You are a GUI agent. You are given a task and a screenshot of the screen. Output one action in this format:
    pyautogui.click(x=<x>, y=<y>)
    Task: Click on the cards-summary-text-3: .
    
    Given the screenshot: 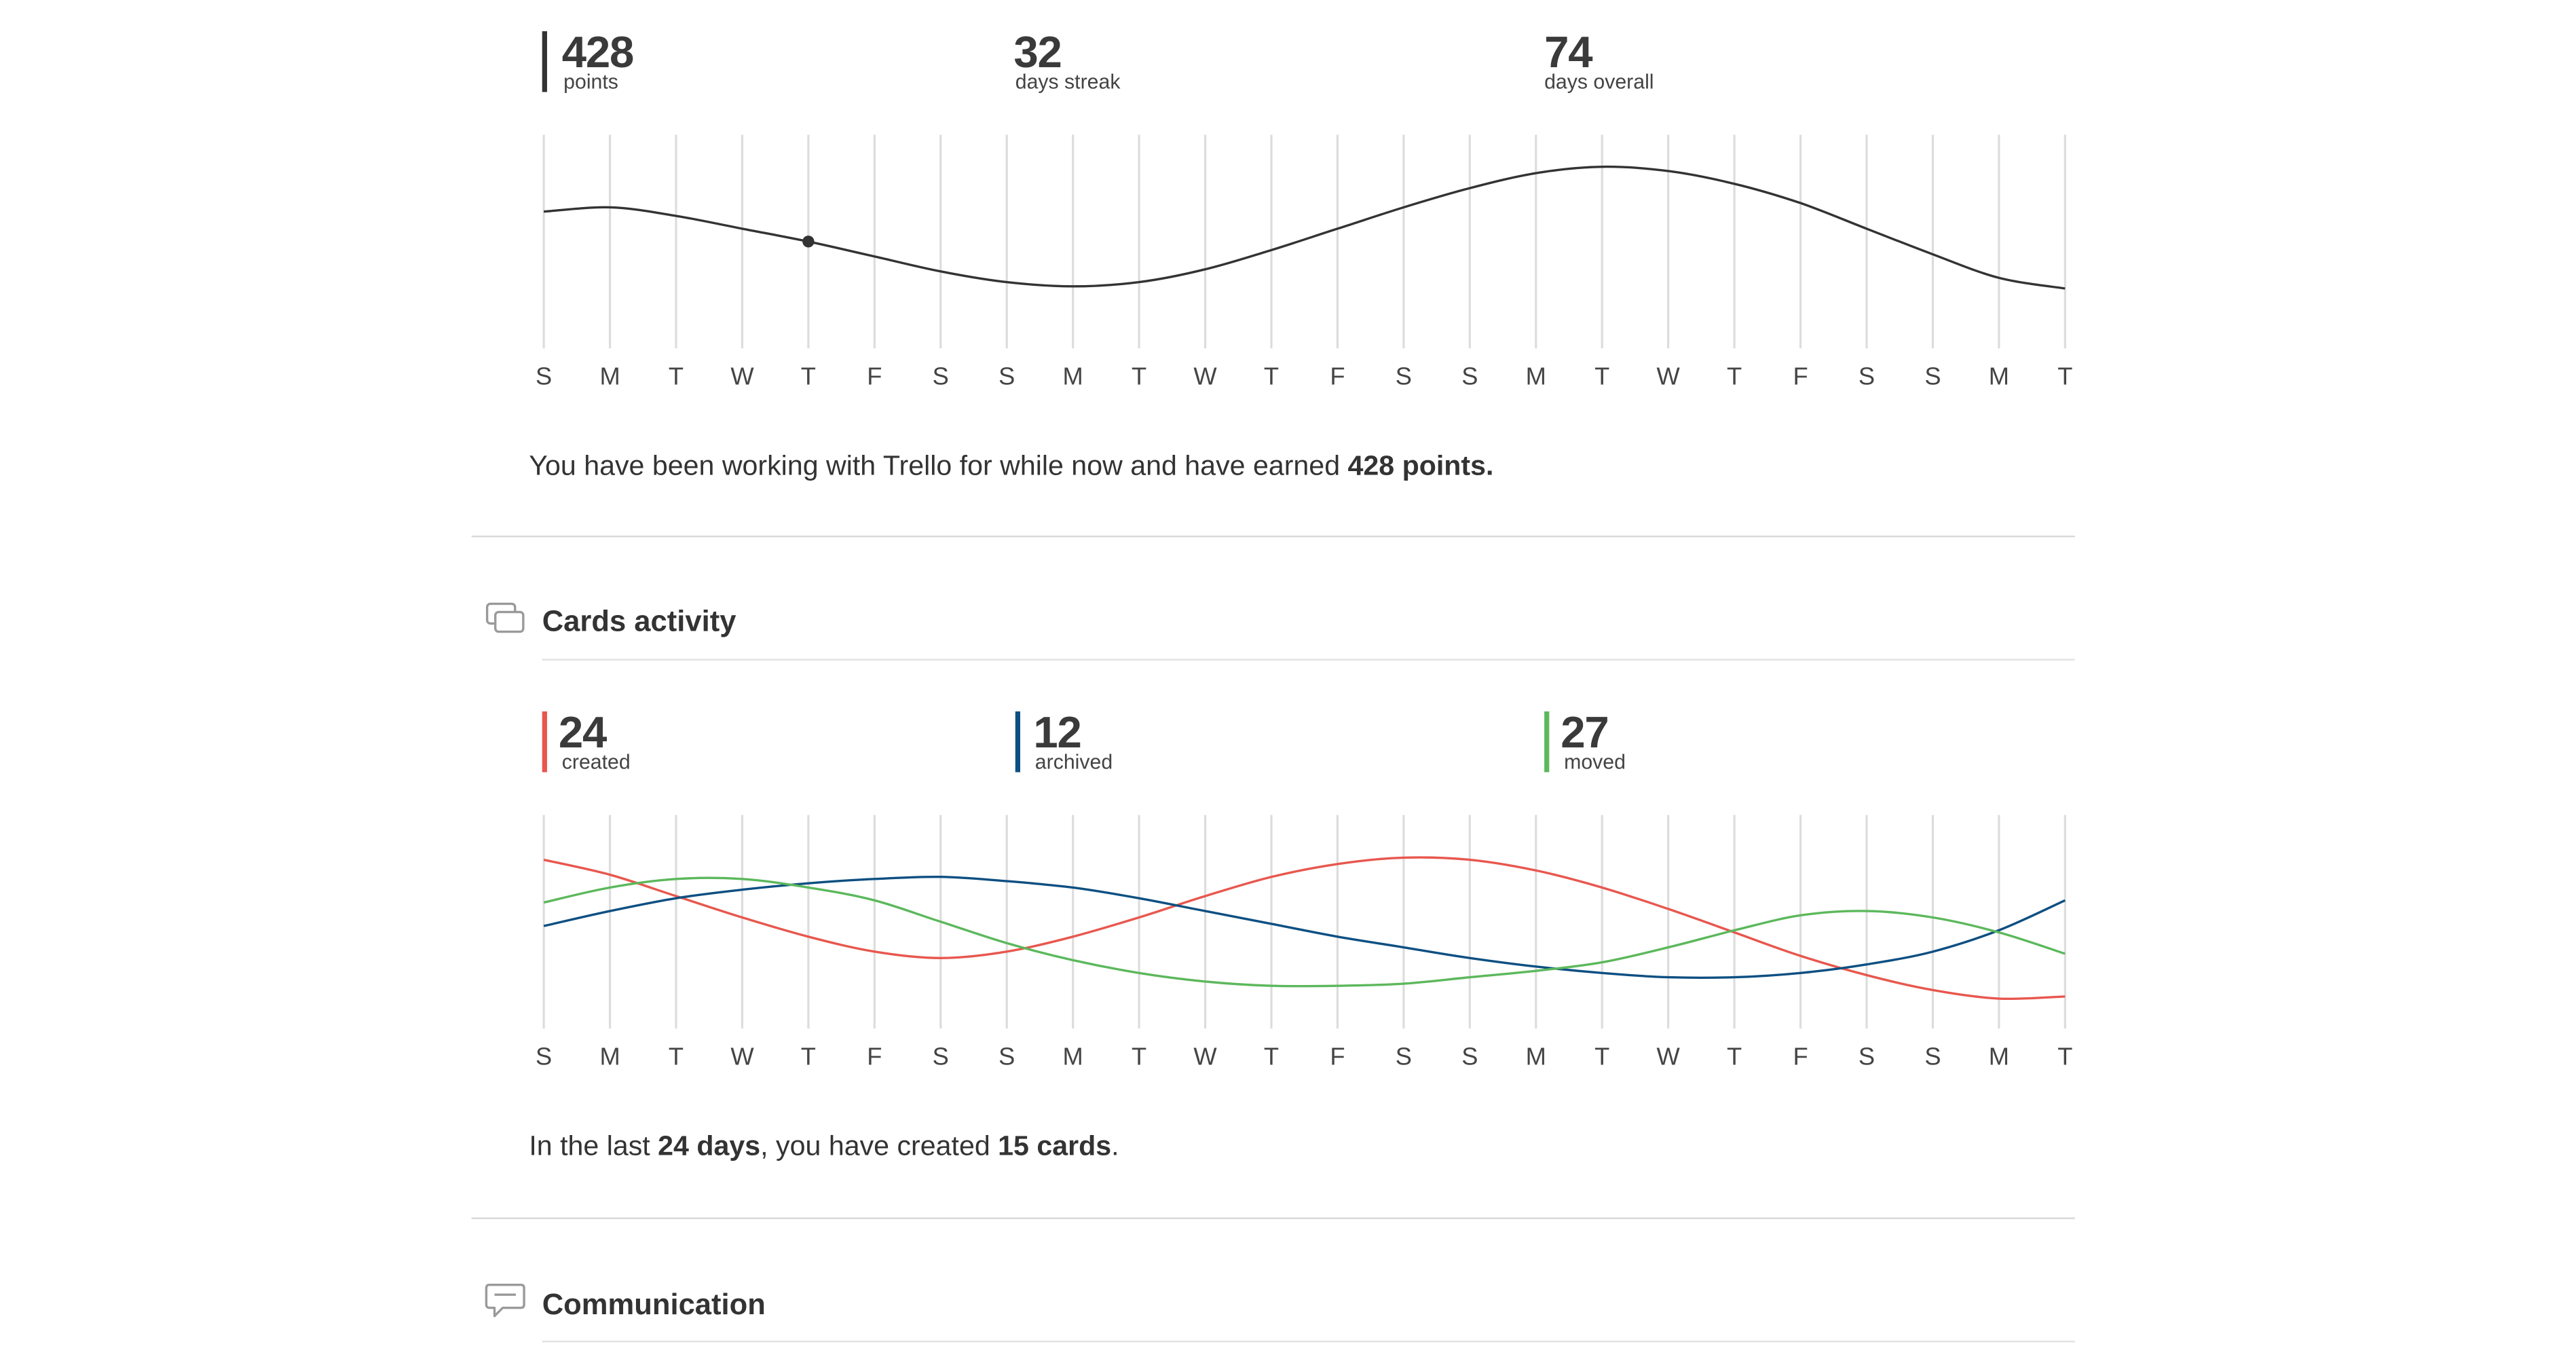 What is the action you would take?
    pyautogui.click(x=1115, y=1146)
    